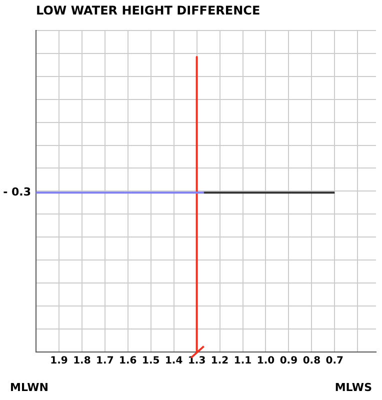 The height and width of the screenshot is (400, 382). What do you see at coordinates (128, 361) in the screenshot?
I see `x-tick-label: 1.6` at bounding box center [128, 361].